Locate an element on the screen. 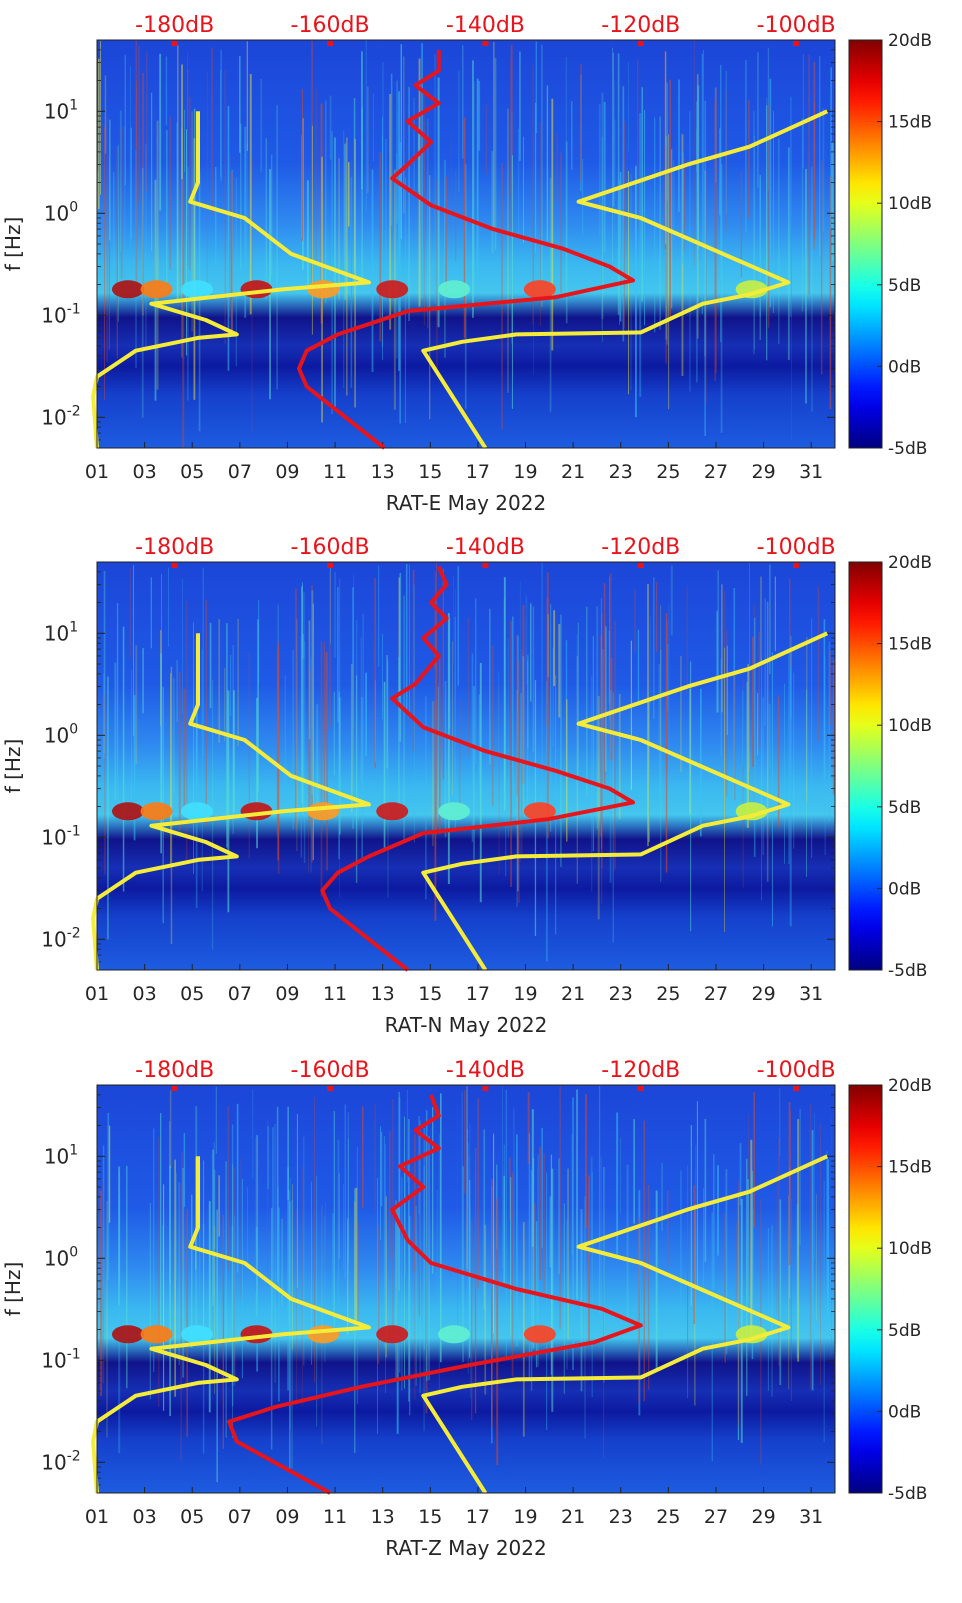 The height and width of the screenshot is (1603, 962). x-axis-label: RAT-E May 2022 is located at coordinates (466, 503).